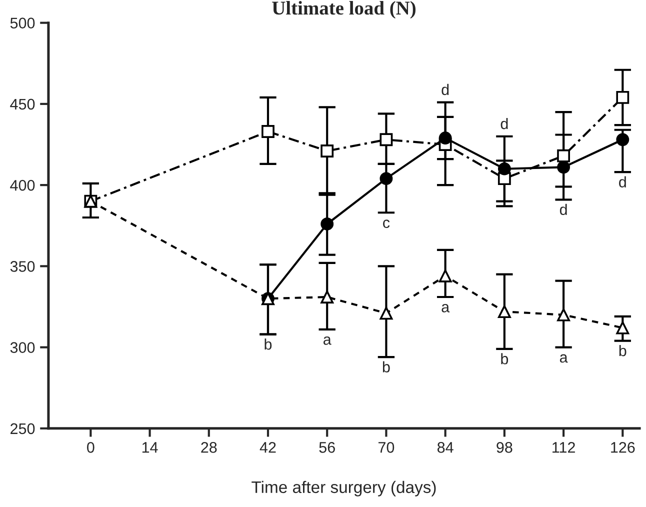  I want to click on chart-title: Ultimate load (N), so click(344, 9).